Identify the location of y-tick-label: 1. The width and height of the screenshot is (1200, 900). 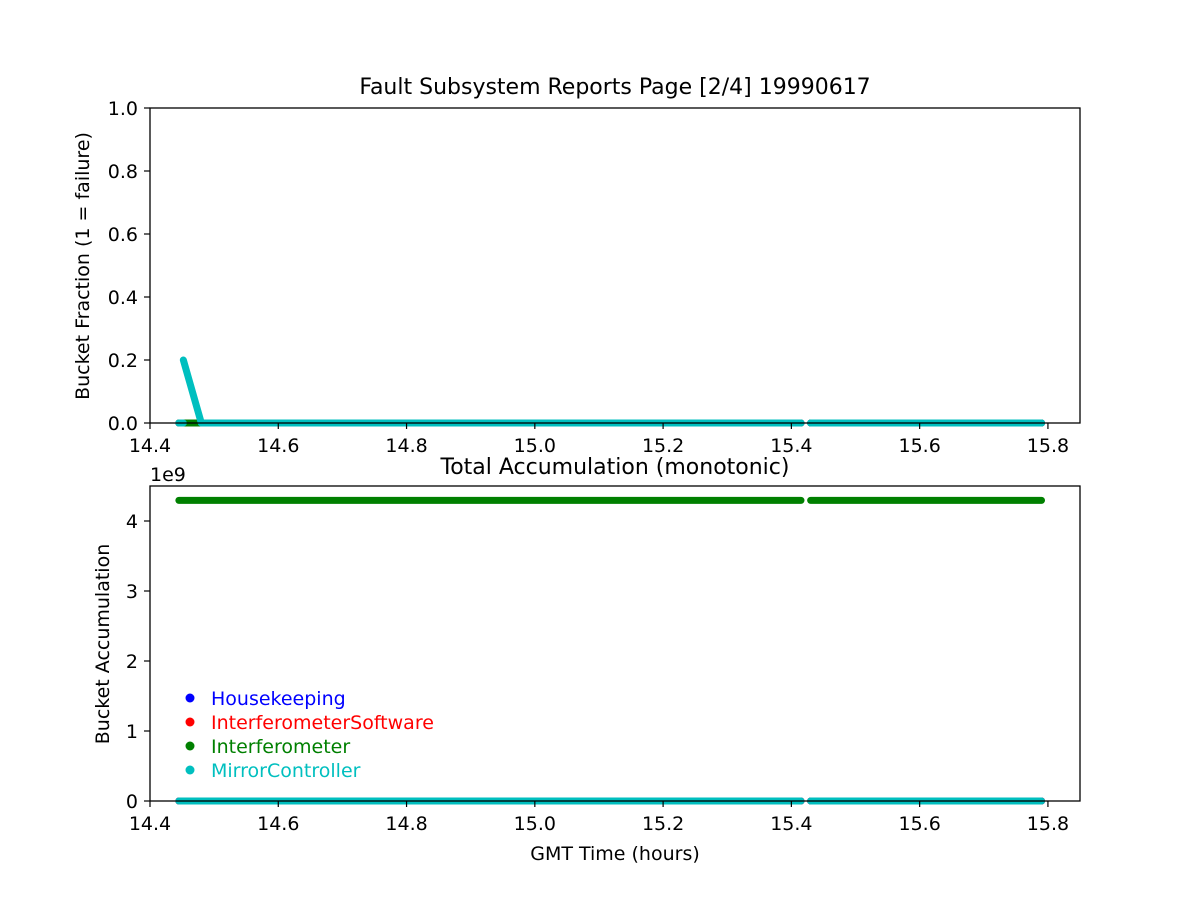
(132, 732).